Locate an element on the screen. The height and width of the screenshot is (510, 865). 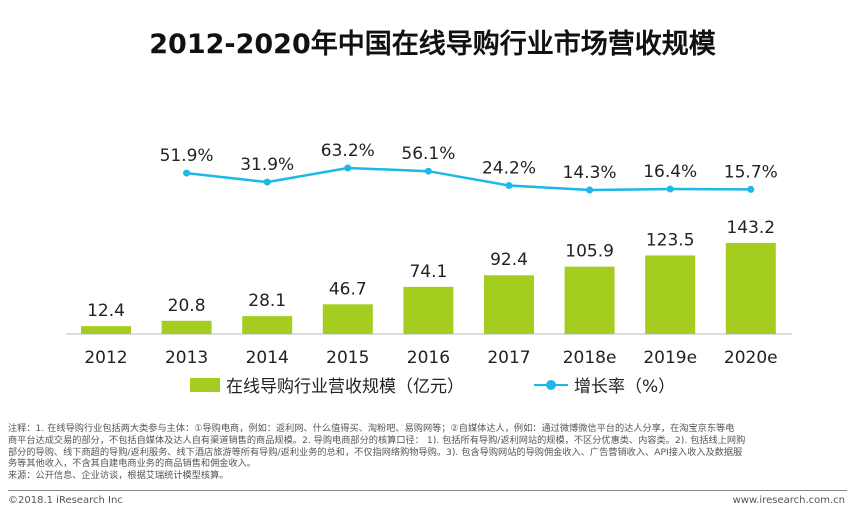
legend-swatch-line is located at coordinates (551, 385).